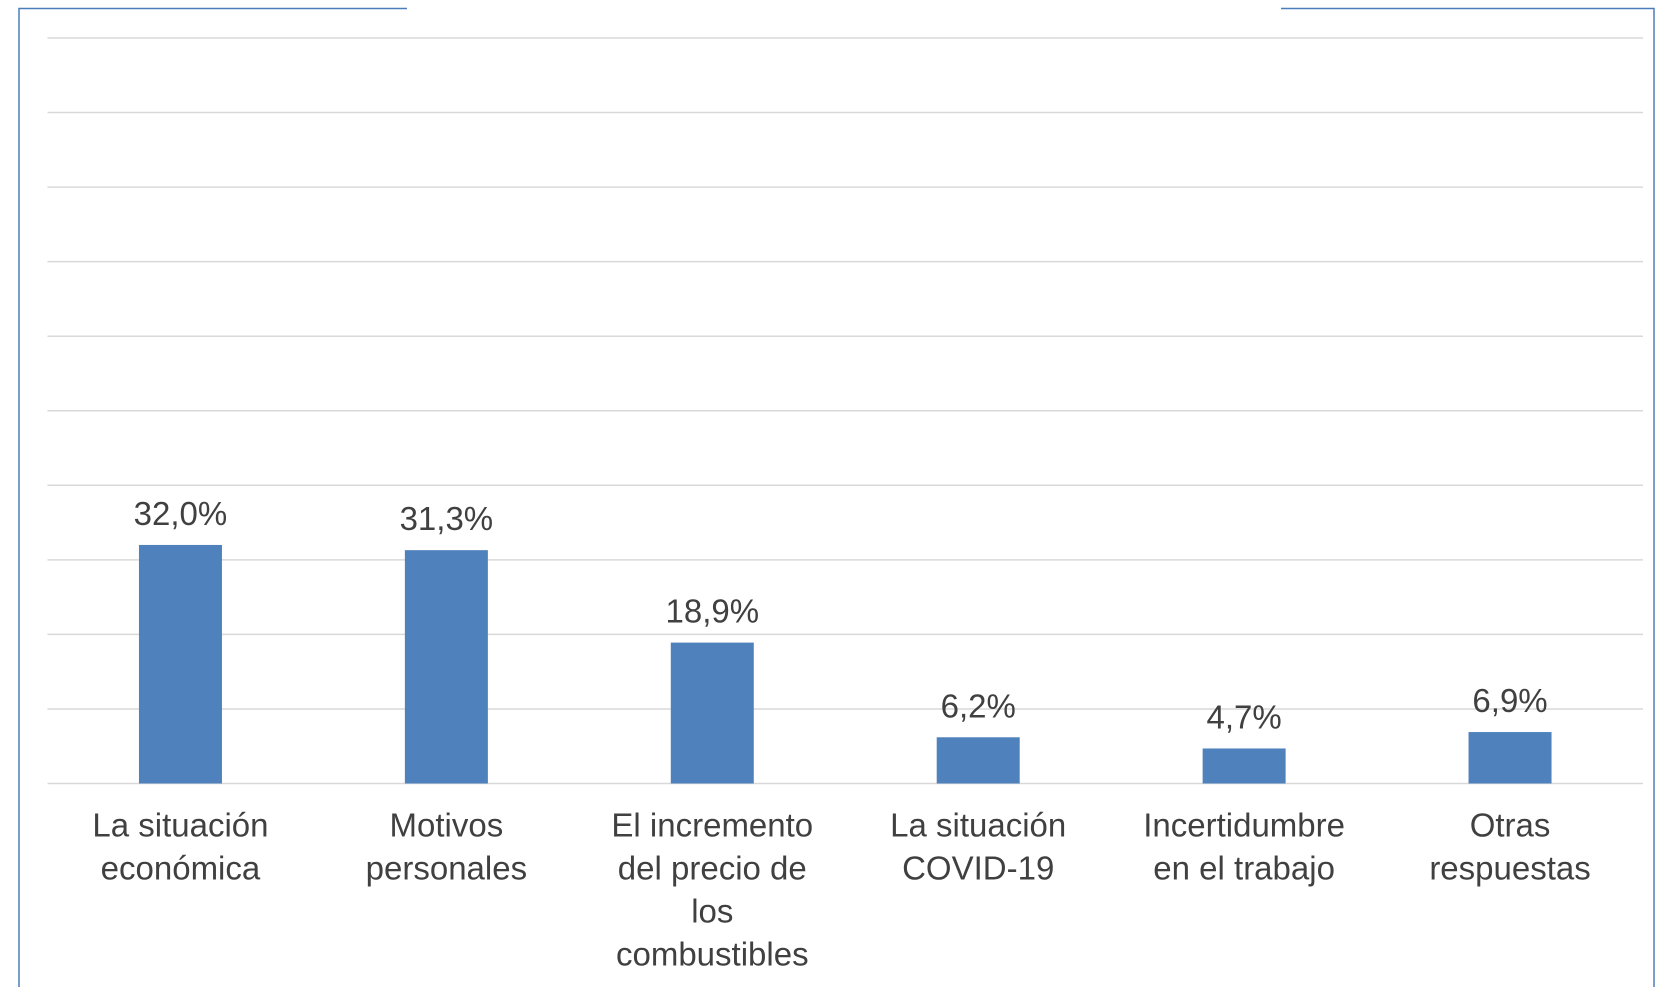  Describe the element at coordinates (180, 847) in the screenshot. I see `x-tick-label: La situación económica` at that location.